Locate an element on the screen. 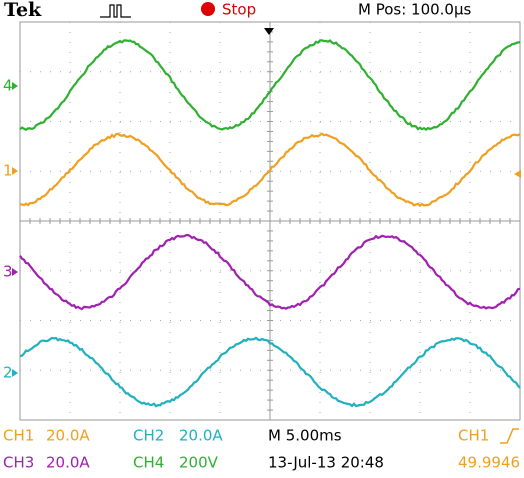 The height and width of the screenshot is (478, 524). date: 13-Jul-13 20:48 is located at coordinates (326, 463).